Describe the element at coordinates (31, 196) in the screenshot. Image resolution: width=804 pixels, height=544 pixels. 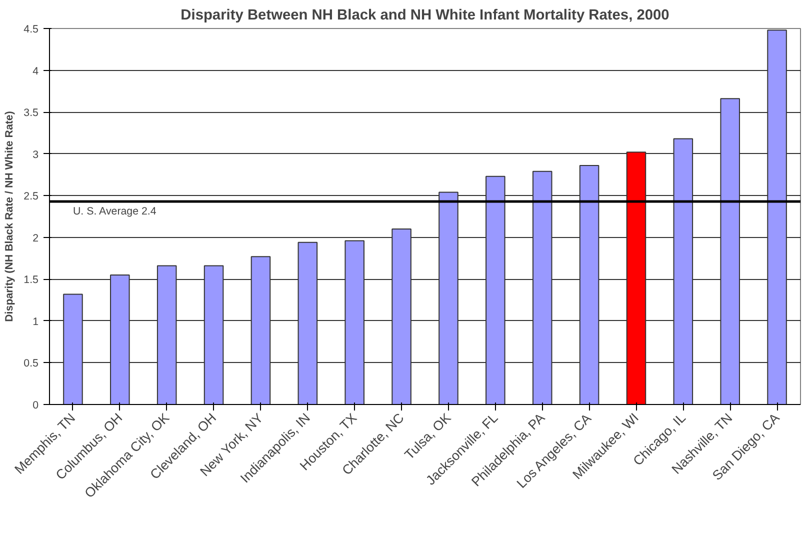
I see `y-tick-label: 2.5` at that location.